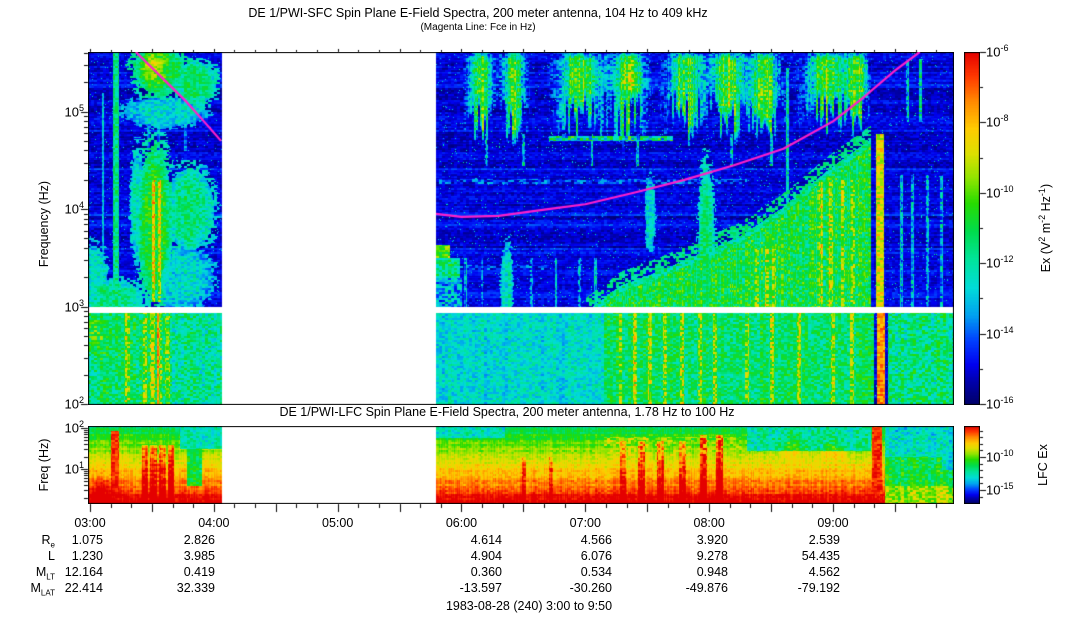  I want to click on table-value: 4.566, so click(596, 540).